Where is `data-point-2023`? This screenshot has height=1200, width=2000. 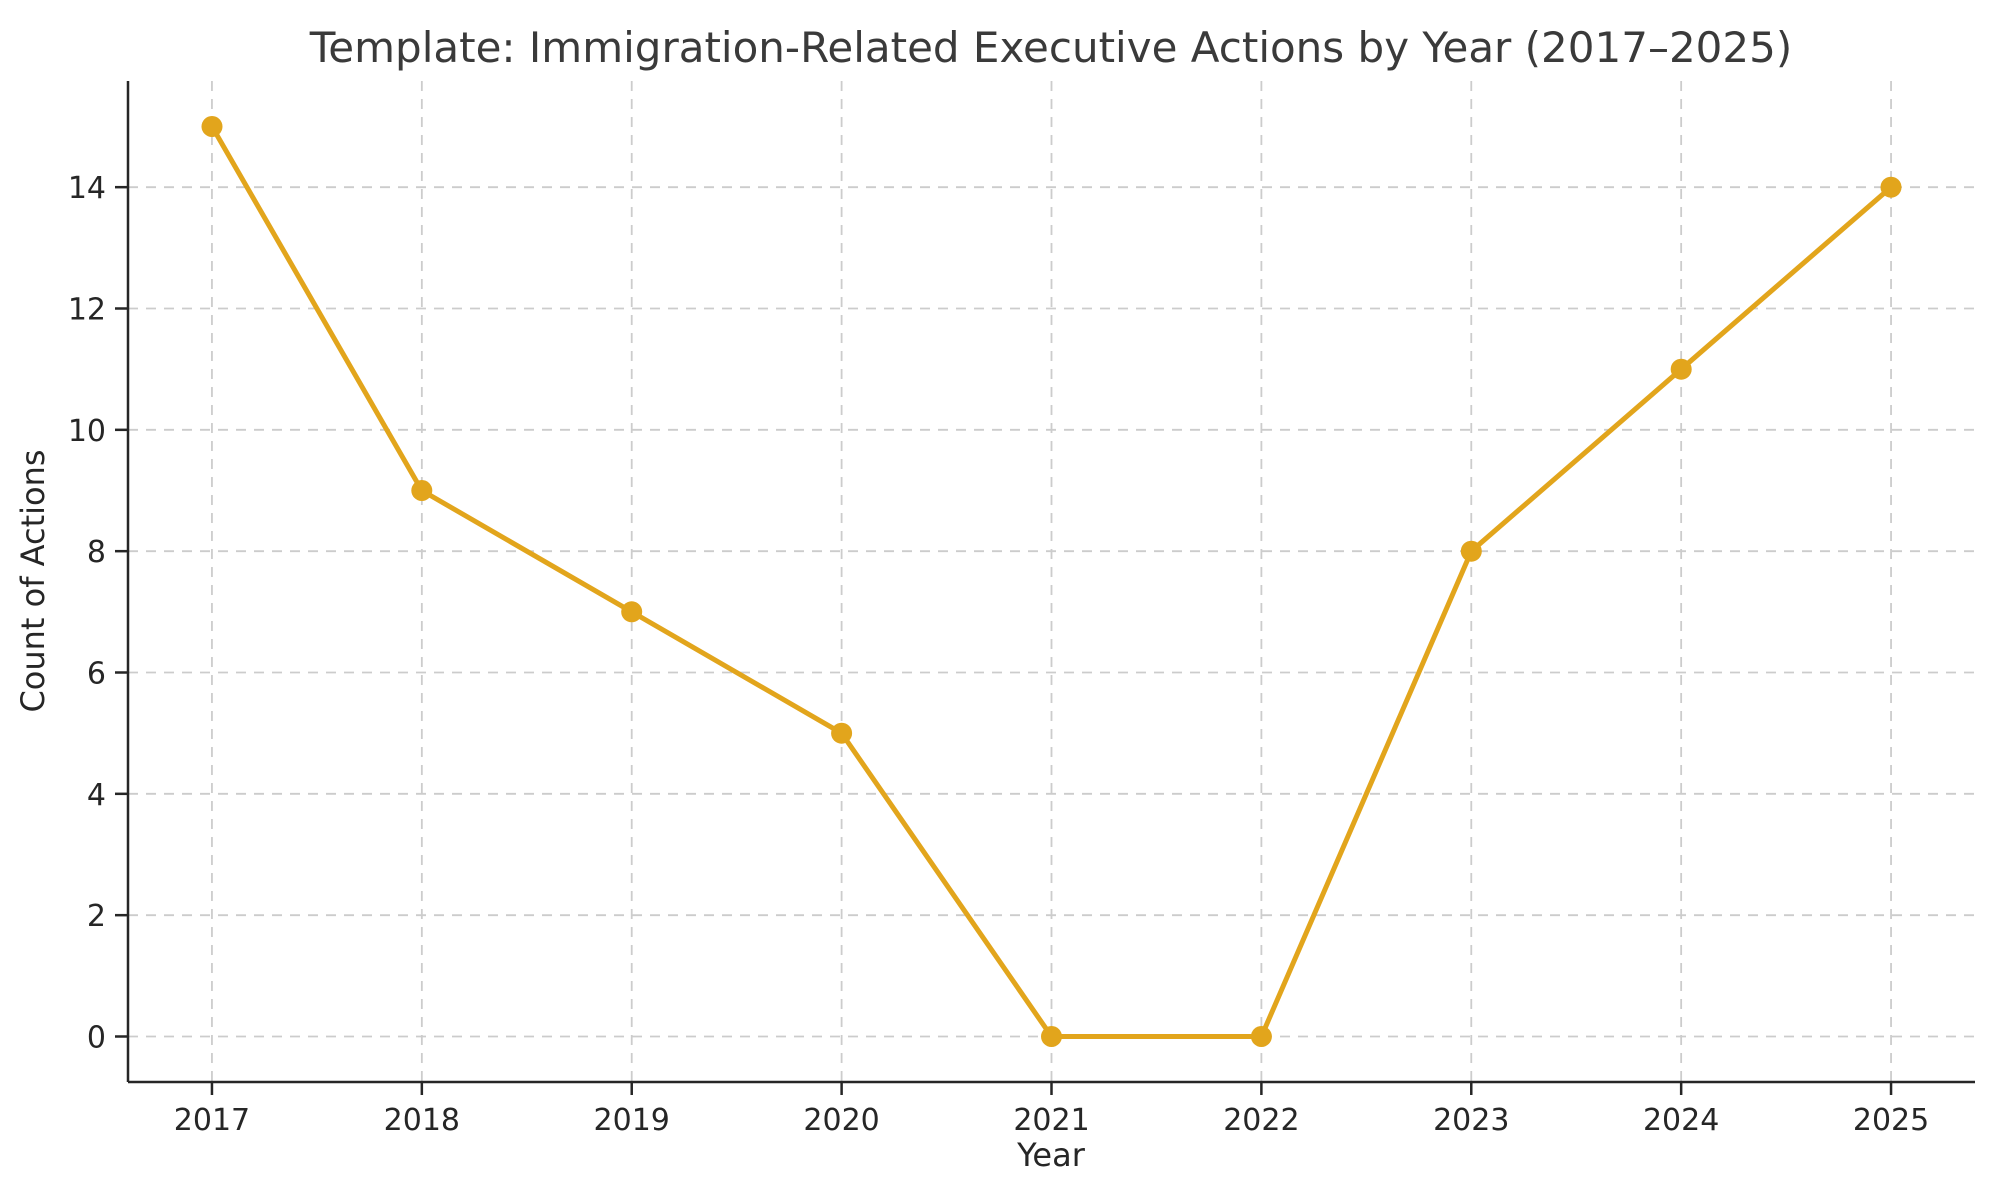
data-point-2023 is located at coordinates (1471, 551).